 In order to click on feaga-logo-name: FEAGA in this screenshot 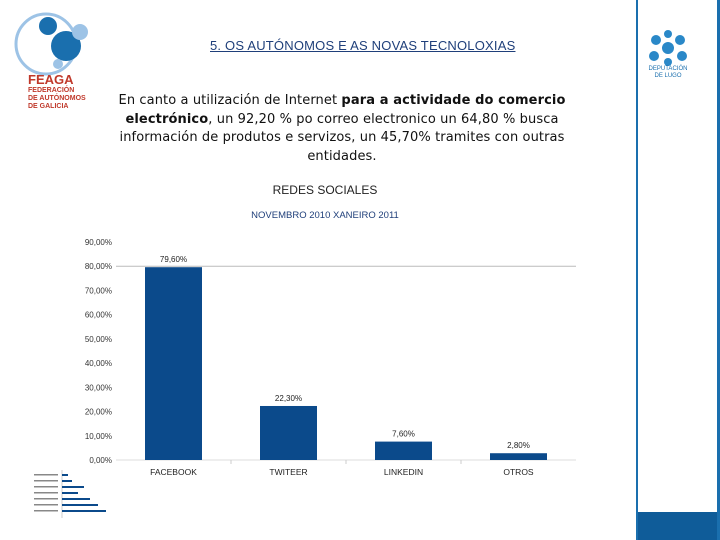, I will do `click(51, 79)`.